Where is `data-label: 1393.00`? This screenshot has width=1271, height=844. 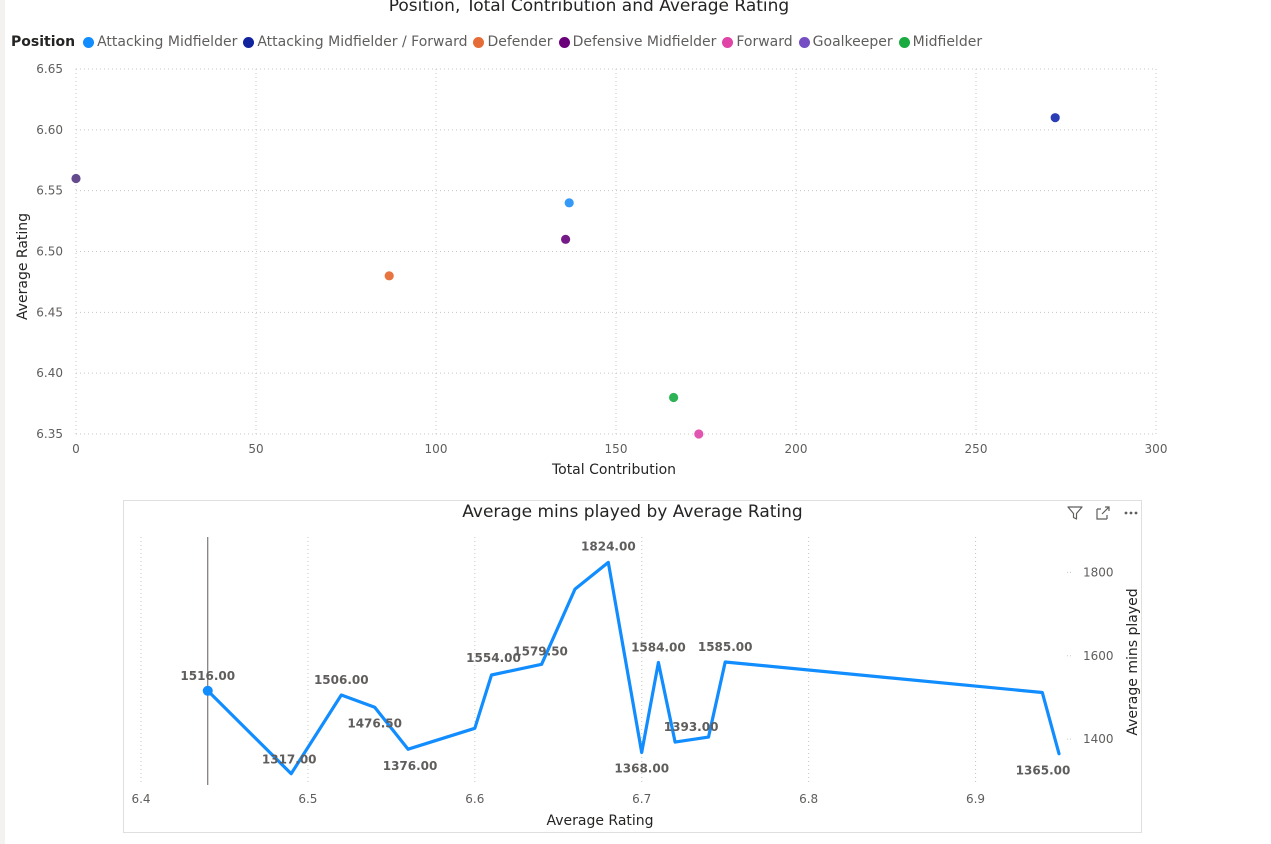
data-label: 1393.00 is located at coordinates (691, 727).